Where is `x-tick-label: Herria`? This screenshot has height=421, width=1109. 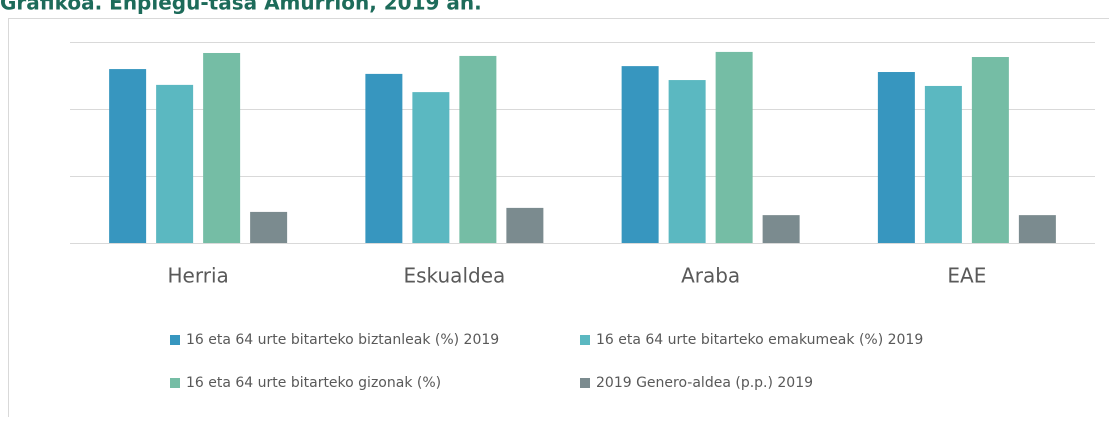 x-tick-label: Herria is located at coordinates (198, 276).